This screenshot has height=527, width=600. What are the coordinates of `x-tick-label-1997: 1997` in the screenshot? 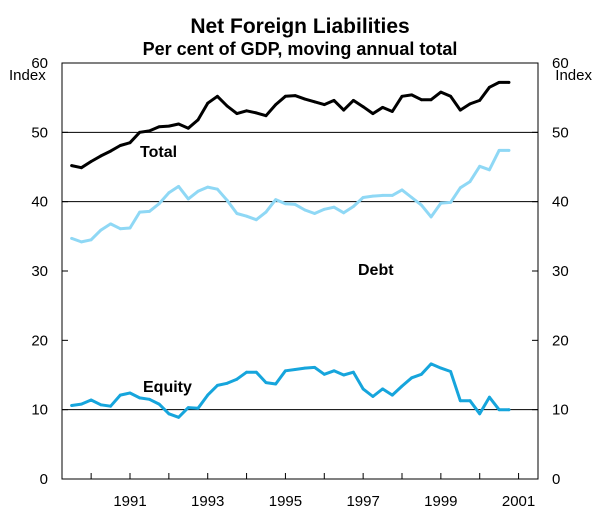 It's located at (362, 501).